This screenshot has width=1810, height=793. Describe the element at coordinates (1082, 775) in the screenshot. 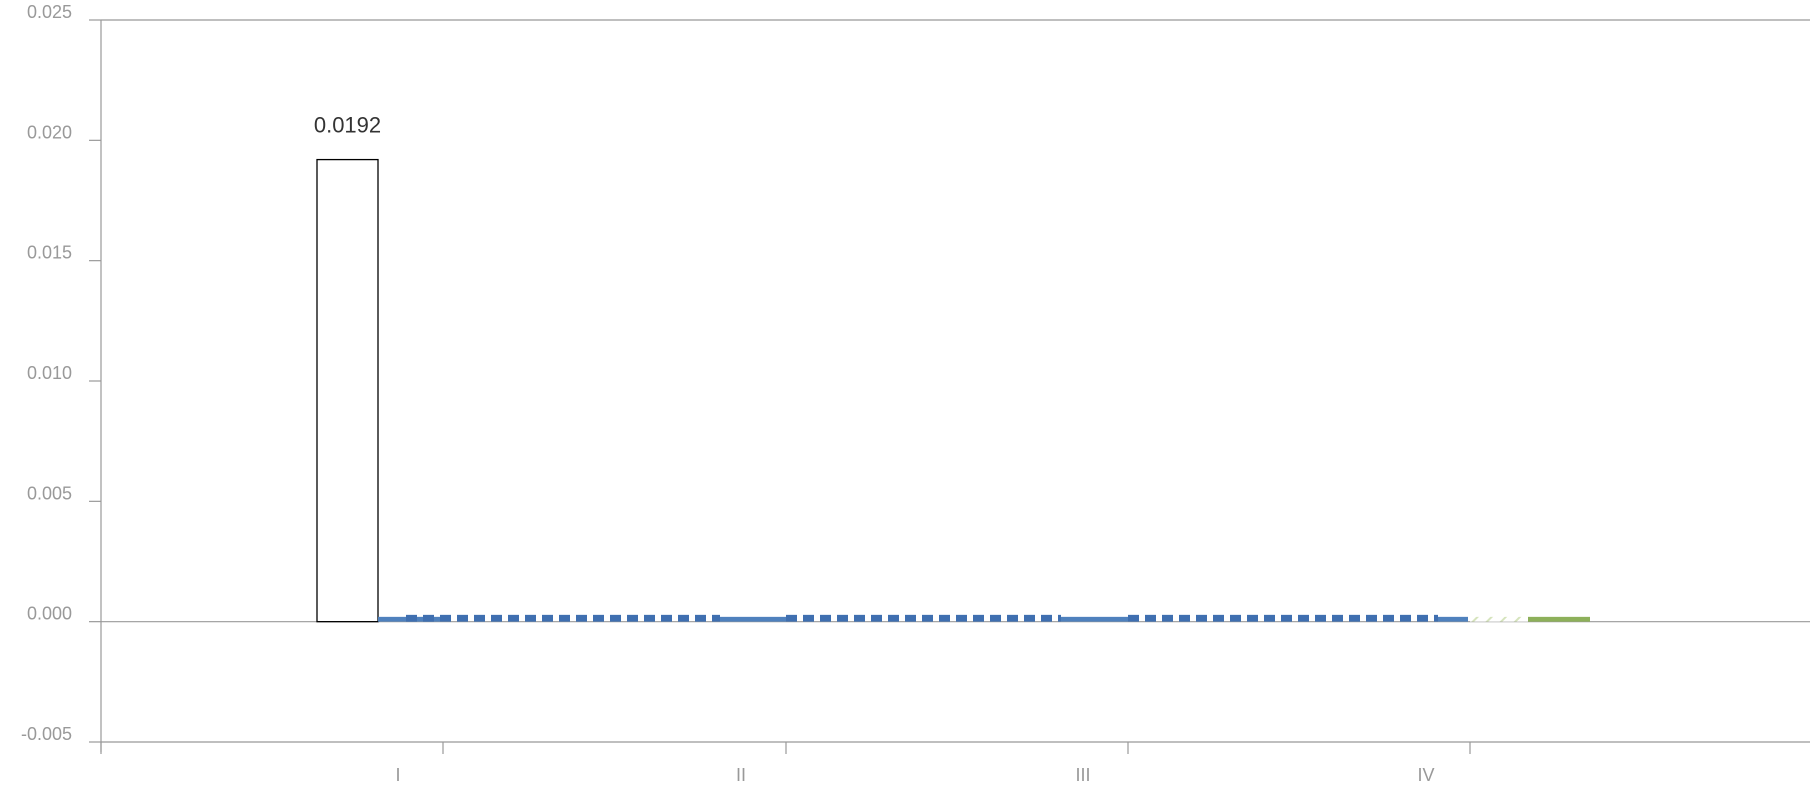

I see `x-tick-label: III` at that location.